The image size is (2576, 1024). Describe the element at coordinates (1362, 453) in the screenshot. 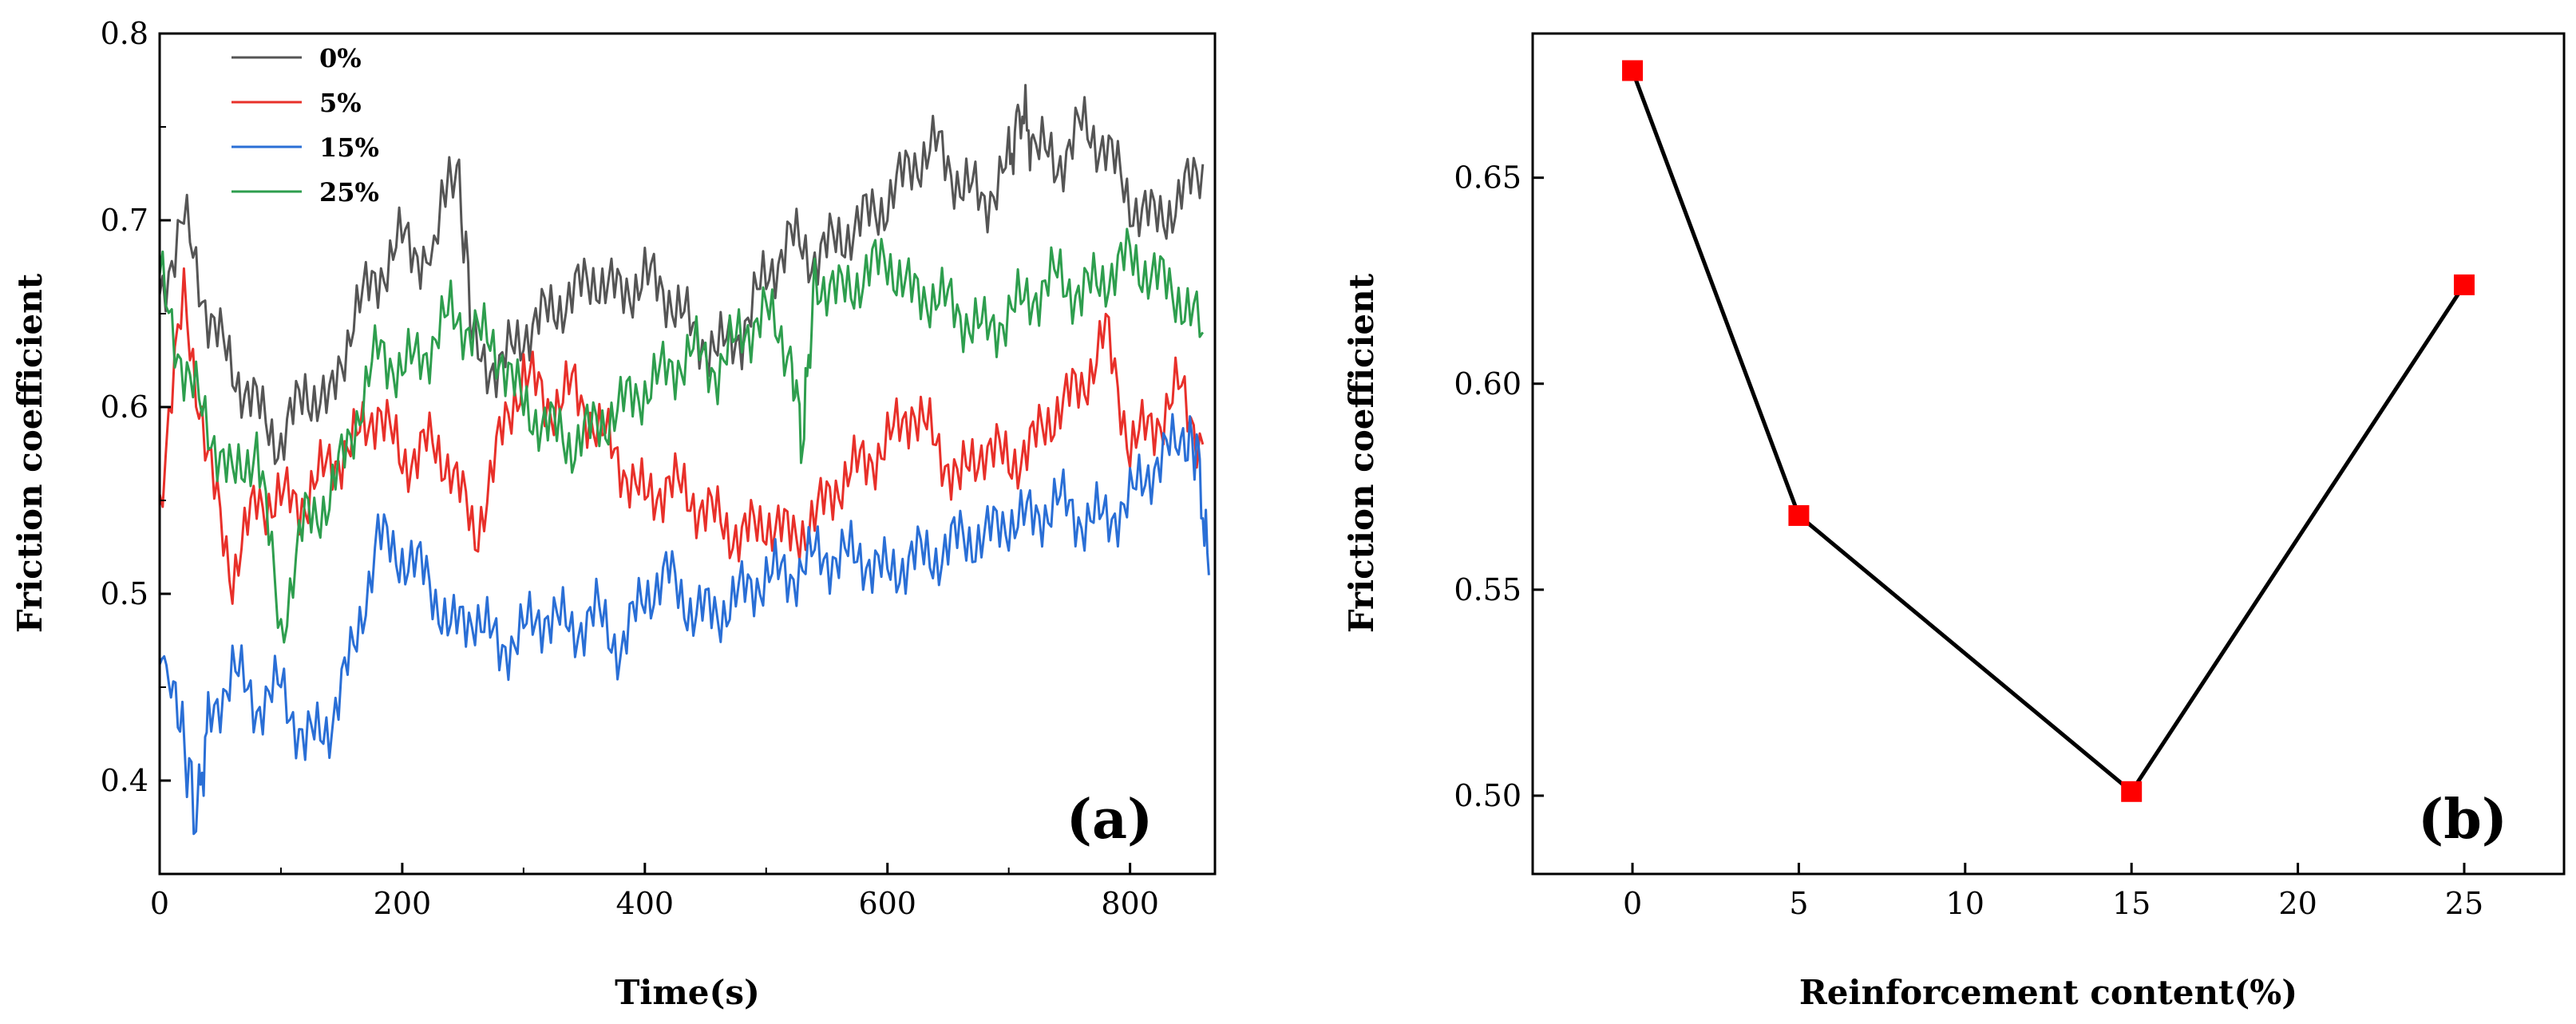

I see `panel-b-ylabel: Friction coefficient` at that location.